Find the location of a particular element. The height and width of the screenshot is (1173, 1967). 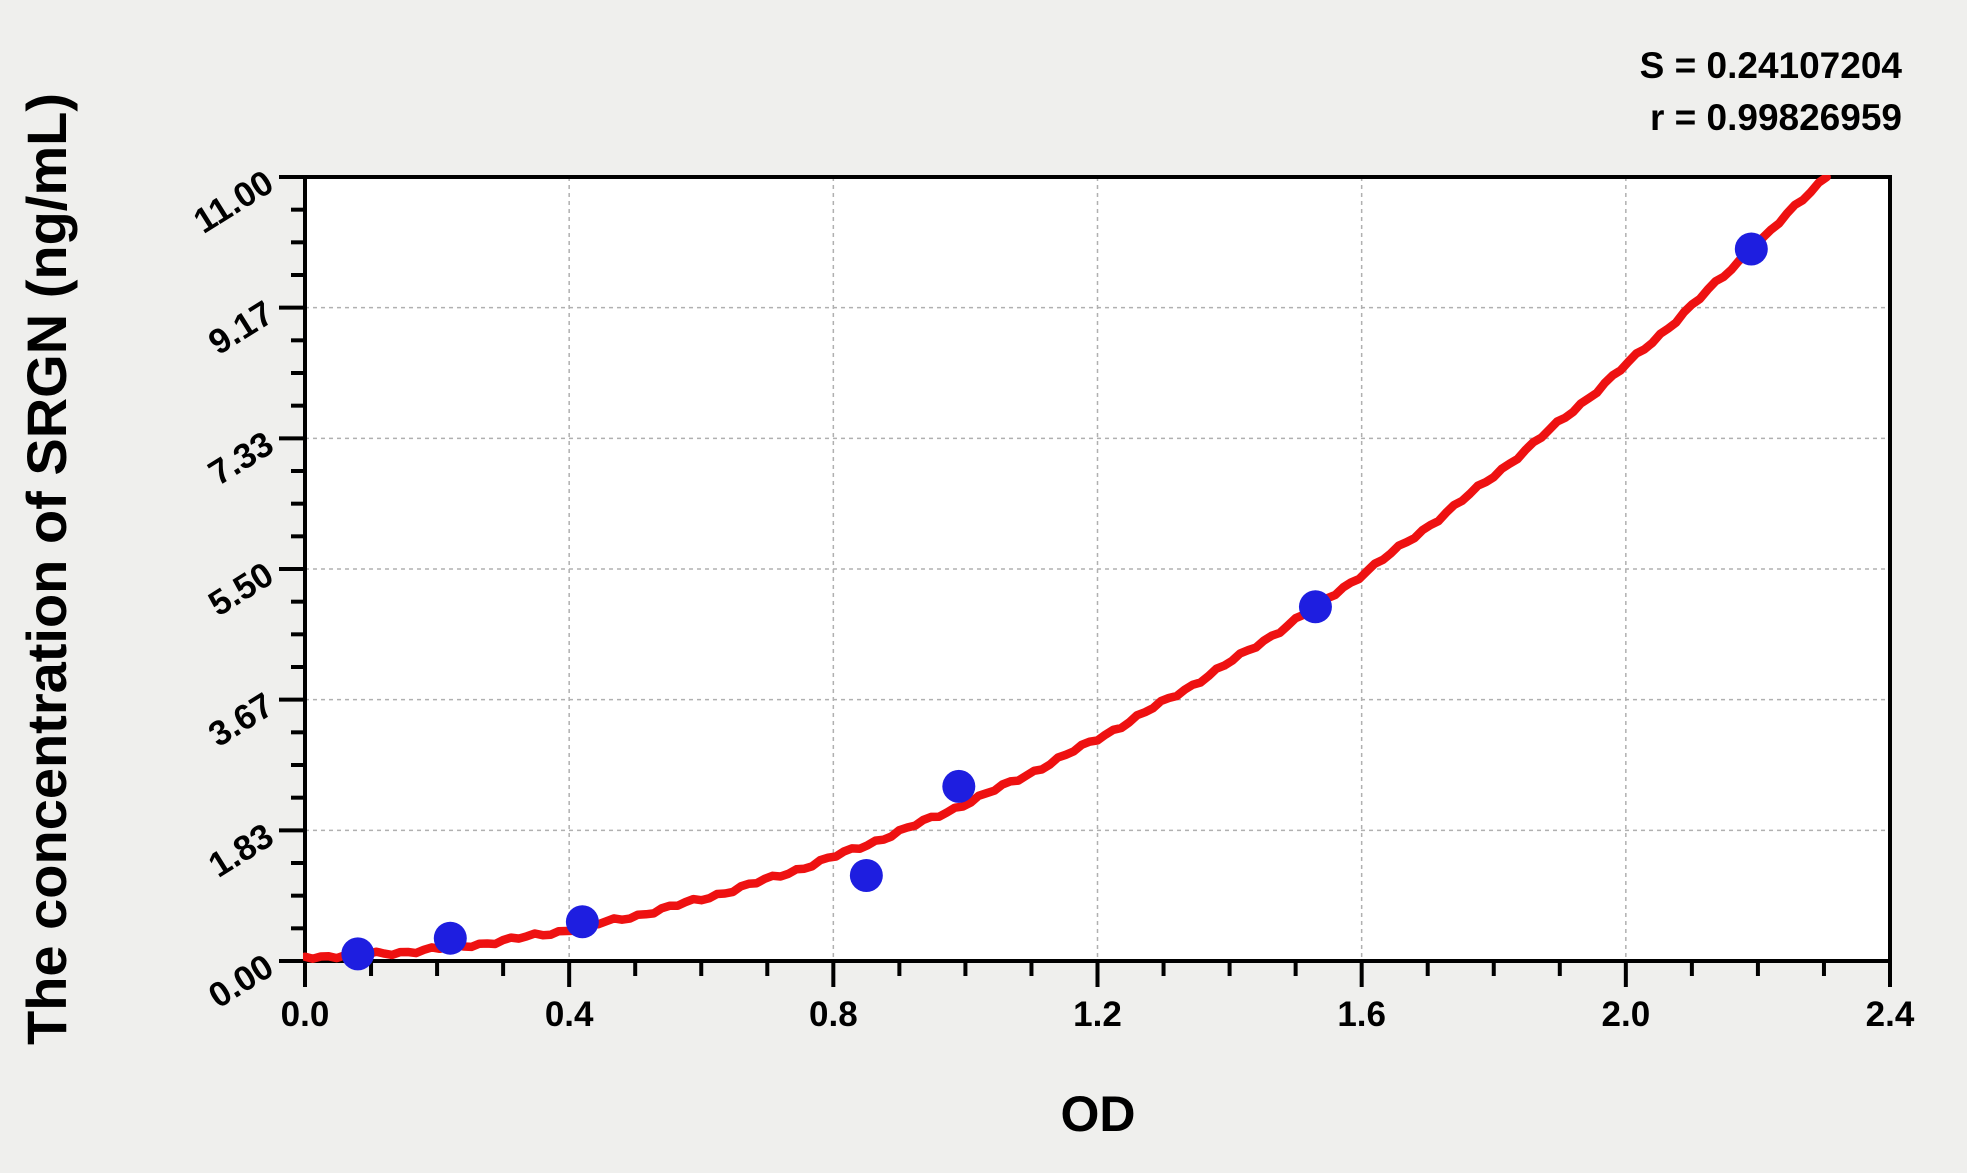

x-tick-label: 1.6 is located at coordinates (1361, 1014).